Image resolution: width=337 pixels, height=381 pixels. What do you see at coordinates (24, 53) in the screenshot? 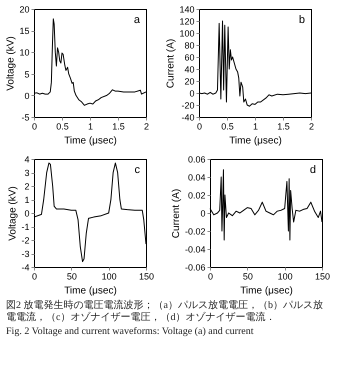
I see `y-tick-label: 10` at bounding box center [24, 53].